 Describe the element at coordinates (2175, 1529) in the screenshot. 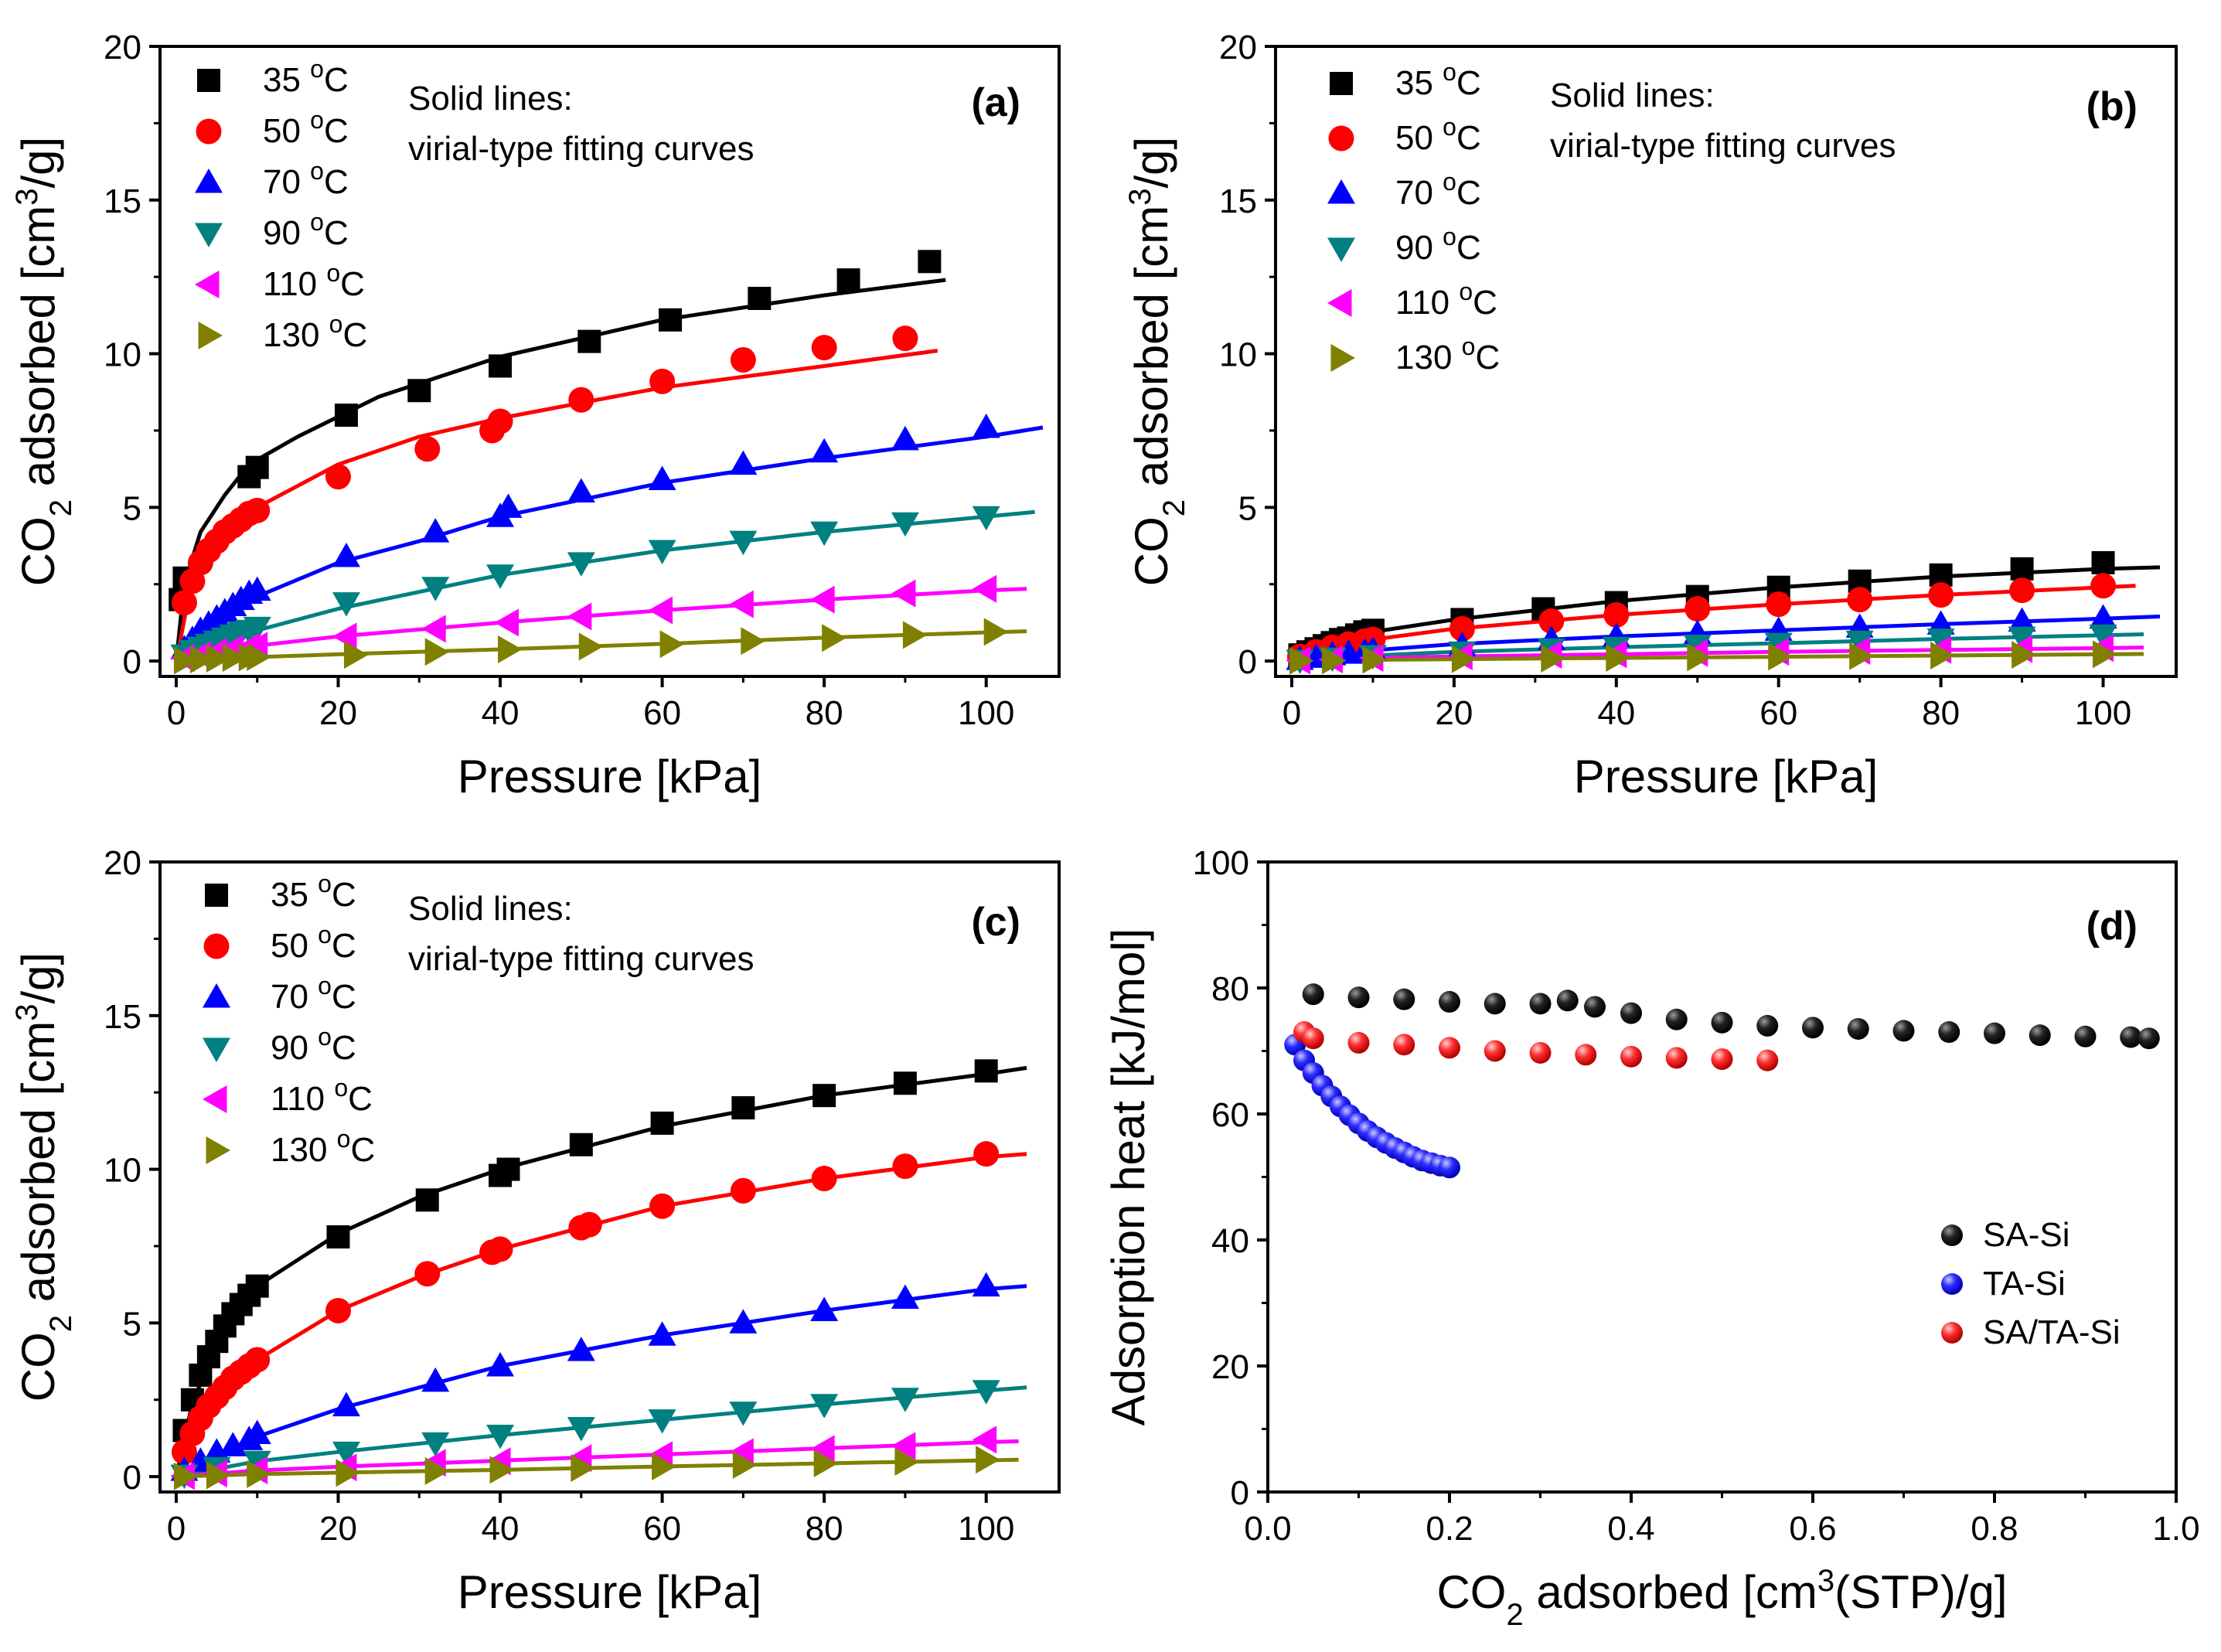

I see `x-tick-label-d-5: 1.0` at that location.